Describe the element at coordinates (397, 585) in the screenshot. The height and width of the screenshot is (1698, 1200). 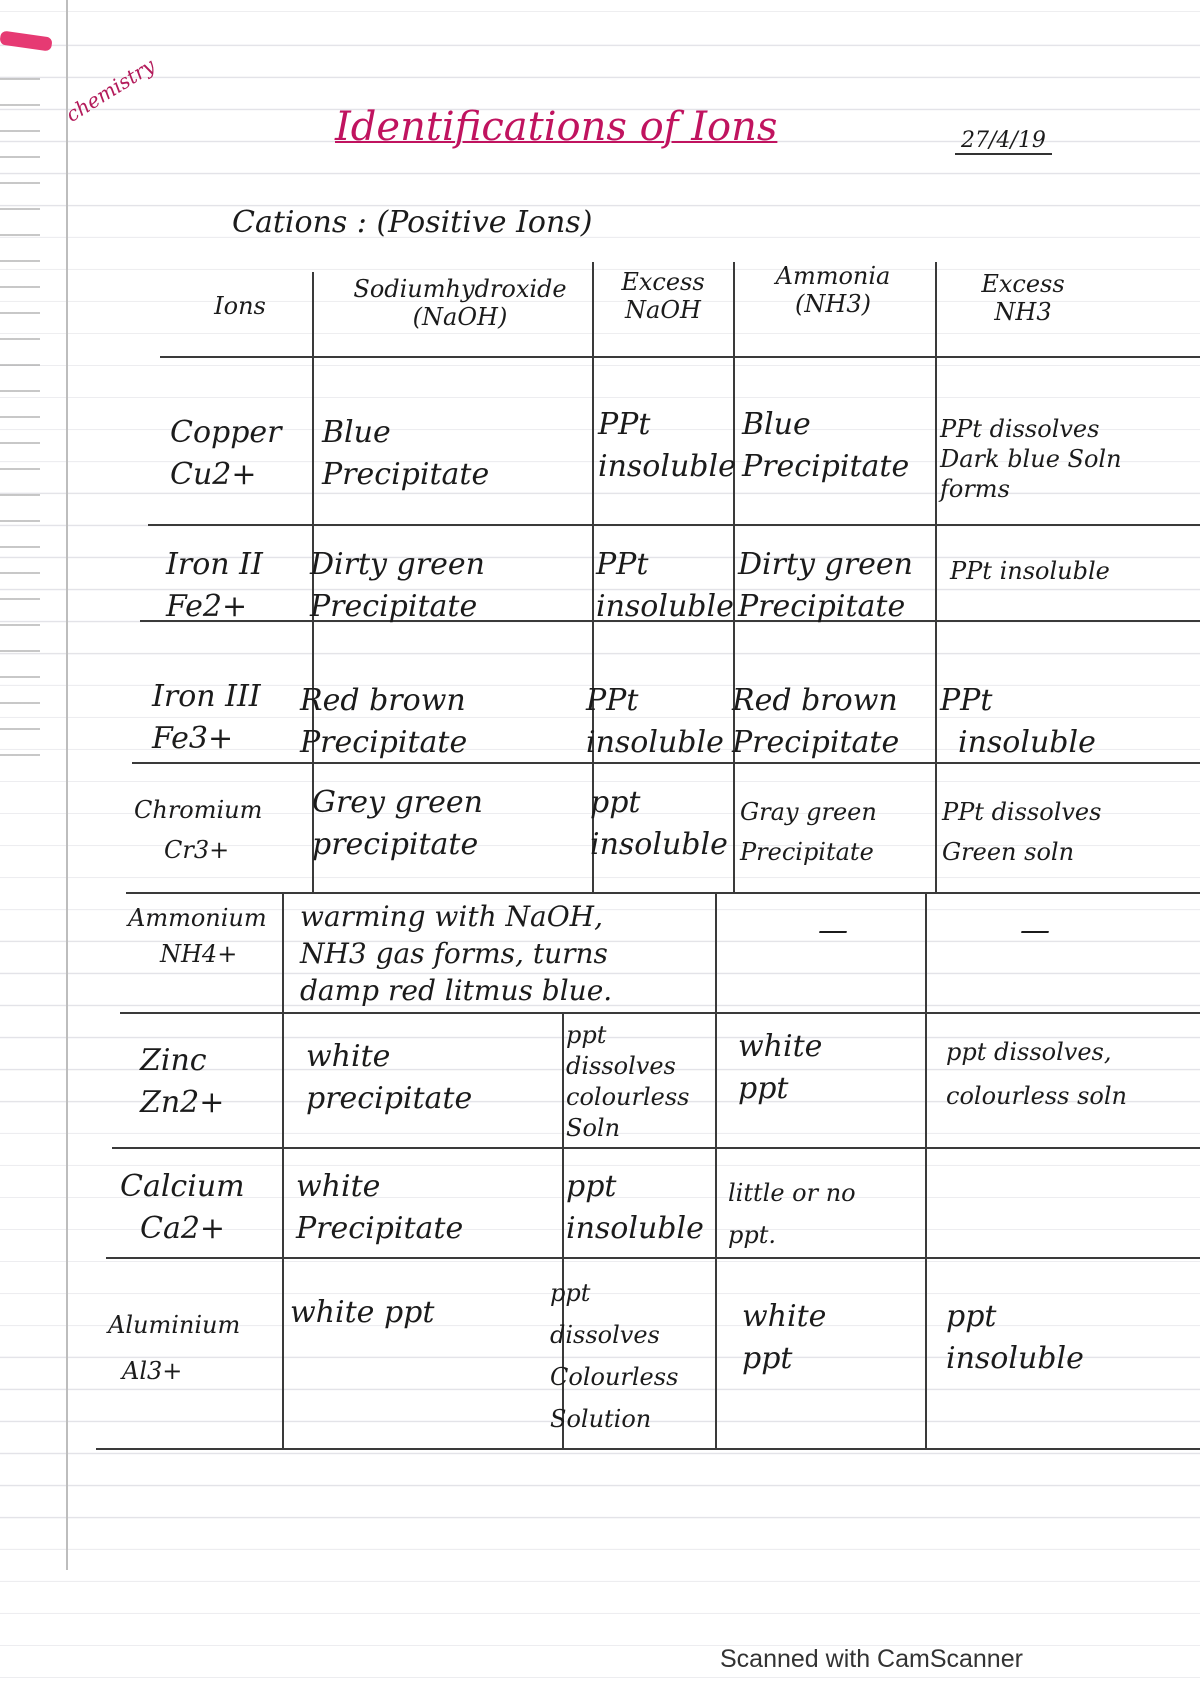
I see `naoh-cell: Dirty green Precipitate` at that location.